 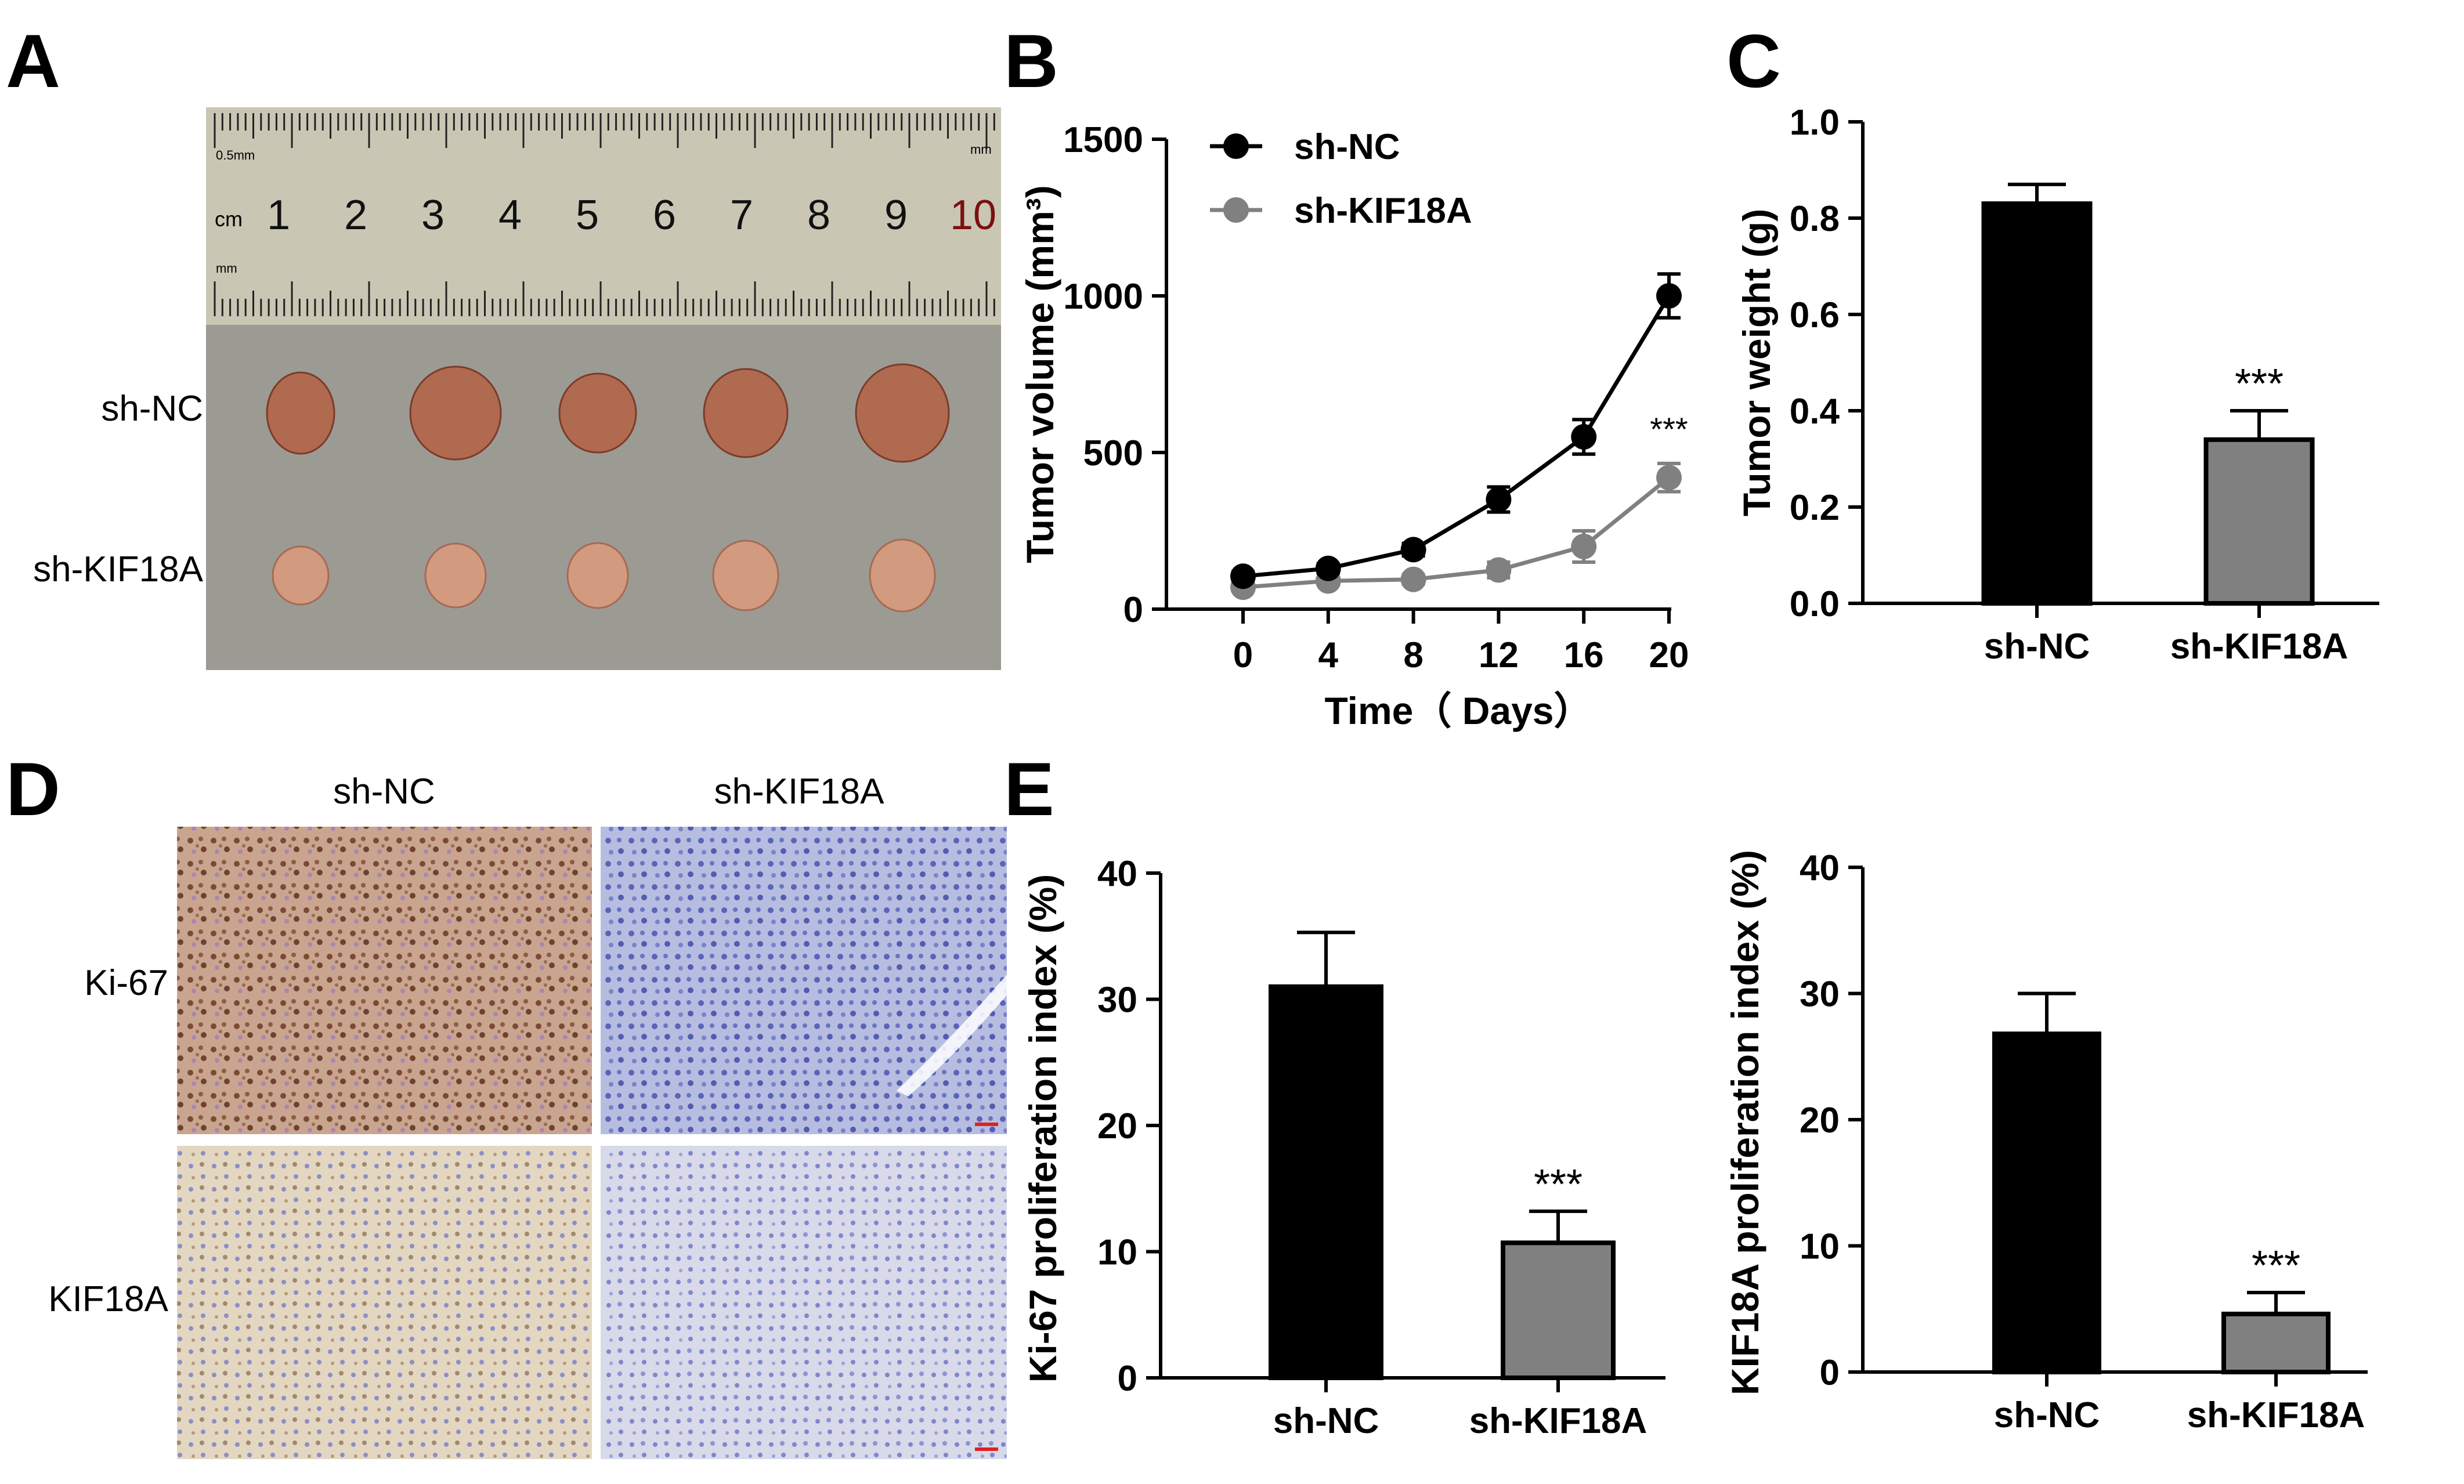 I want to click on ruler-number: 4, so click(x=510, y=215).